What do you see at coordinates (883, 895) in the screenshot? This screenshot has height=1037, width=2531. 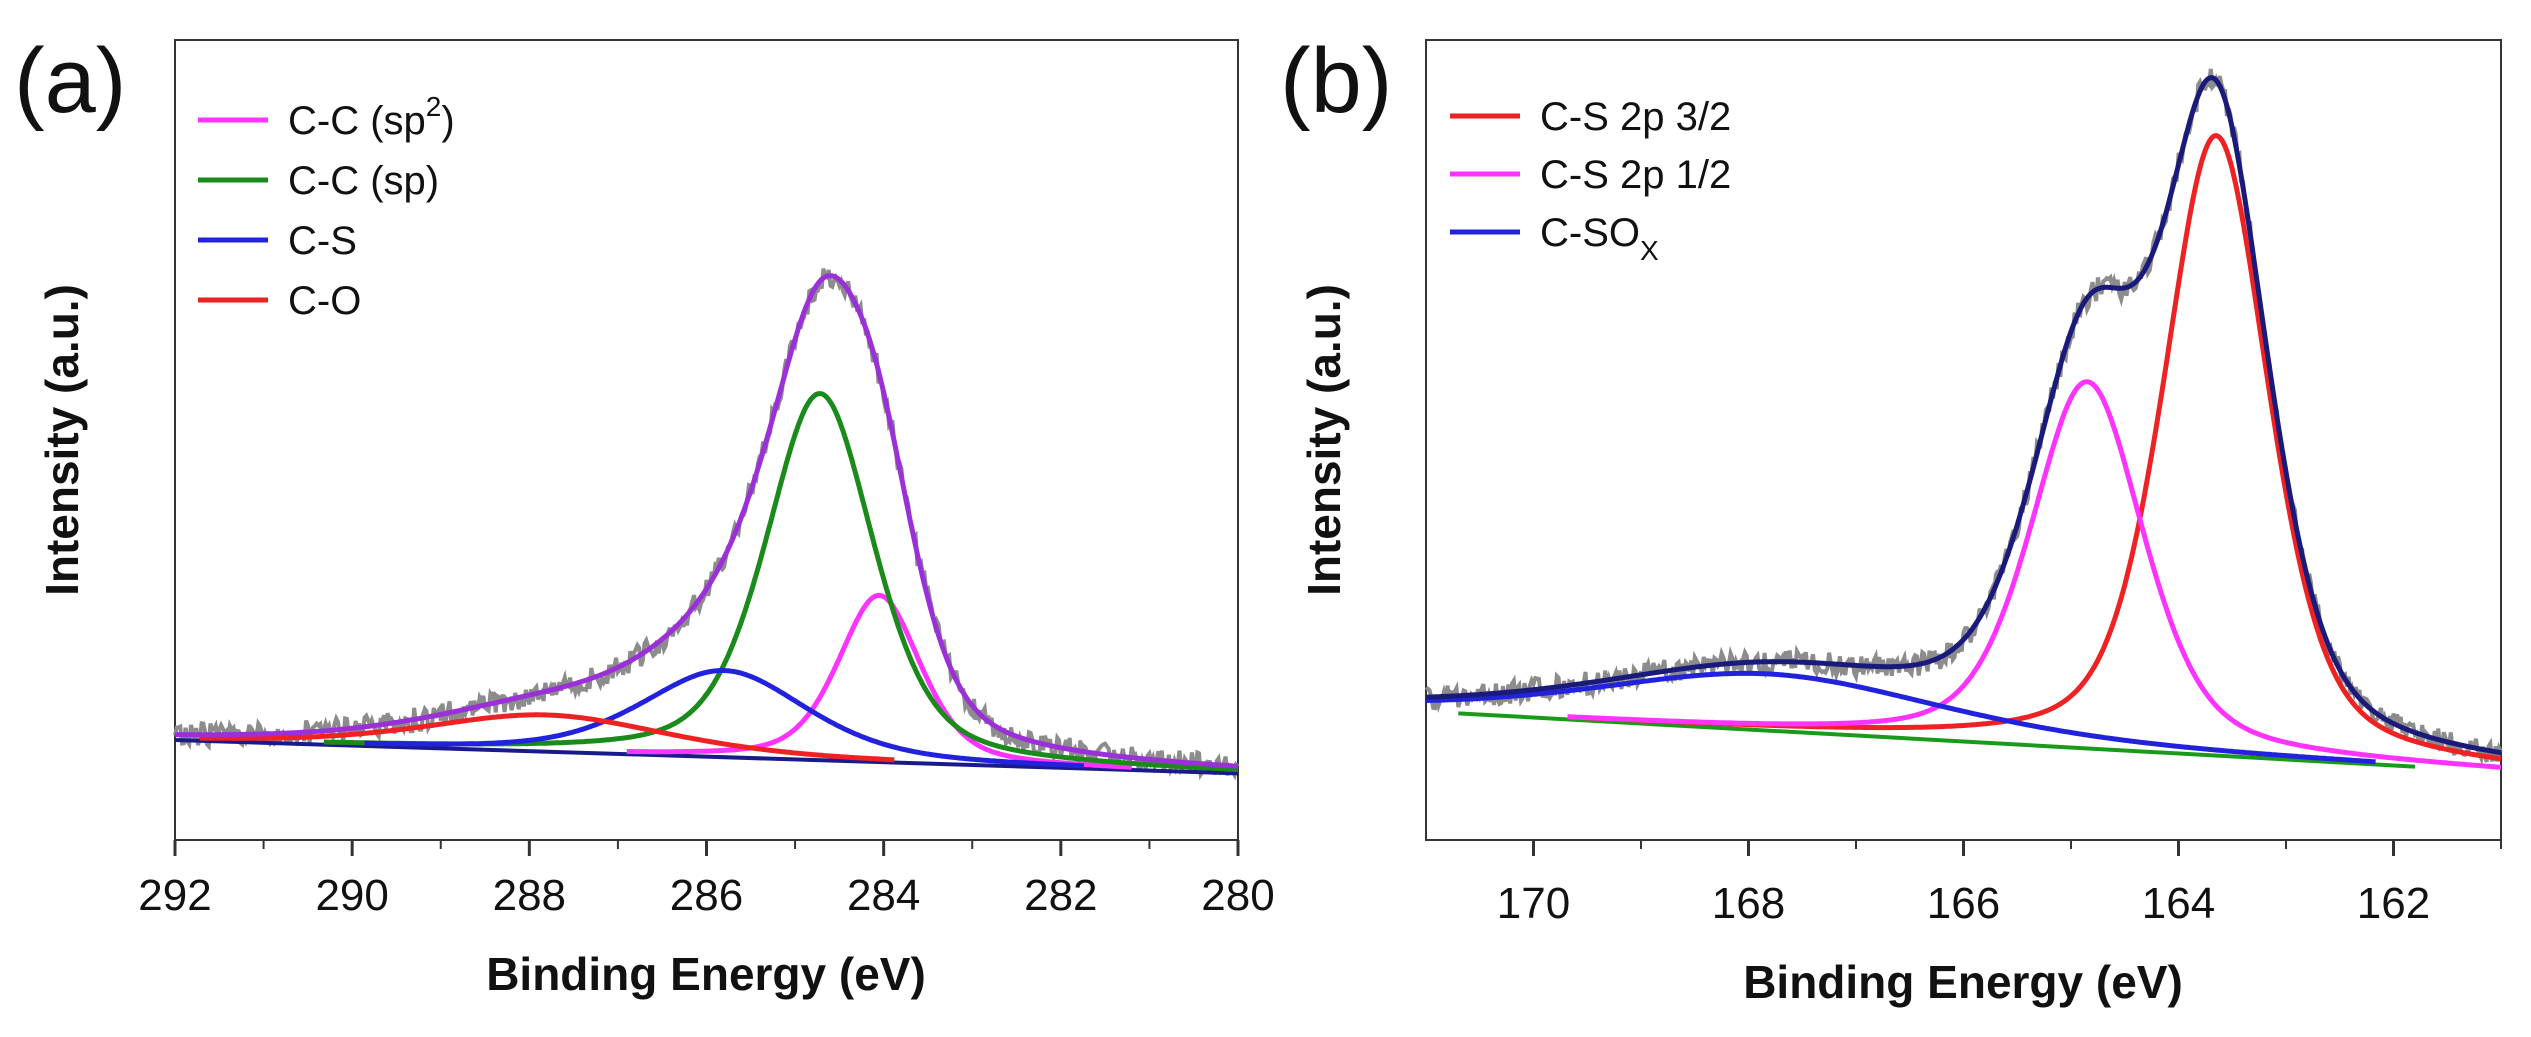 I see `panel-a-tick-label: 284` at bounding box center [883, 895].